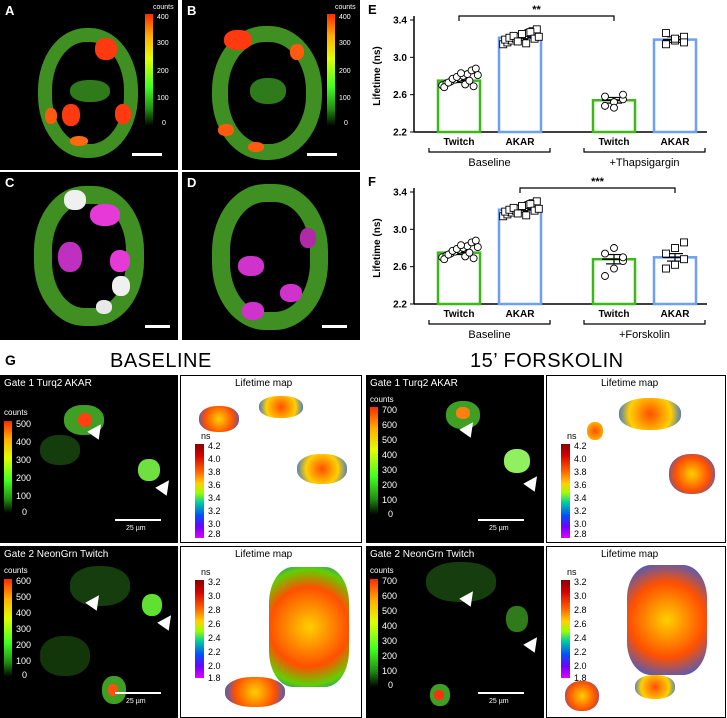  I want to click on group-label: +Forskolin, so click(644, 335).